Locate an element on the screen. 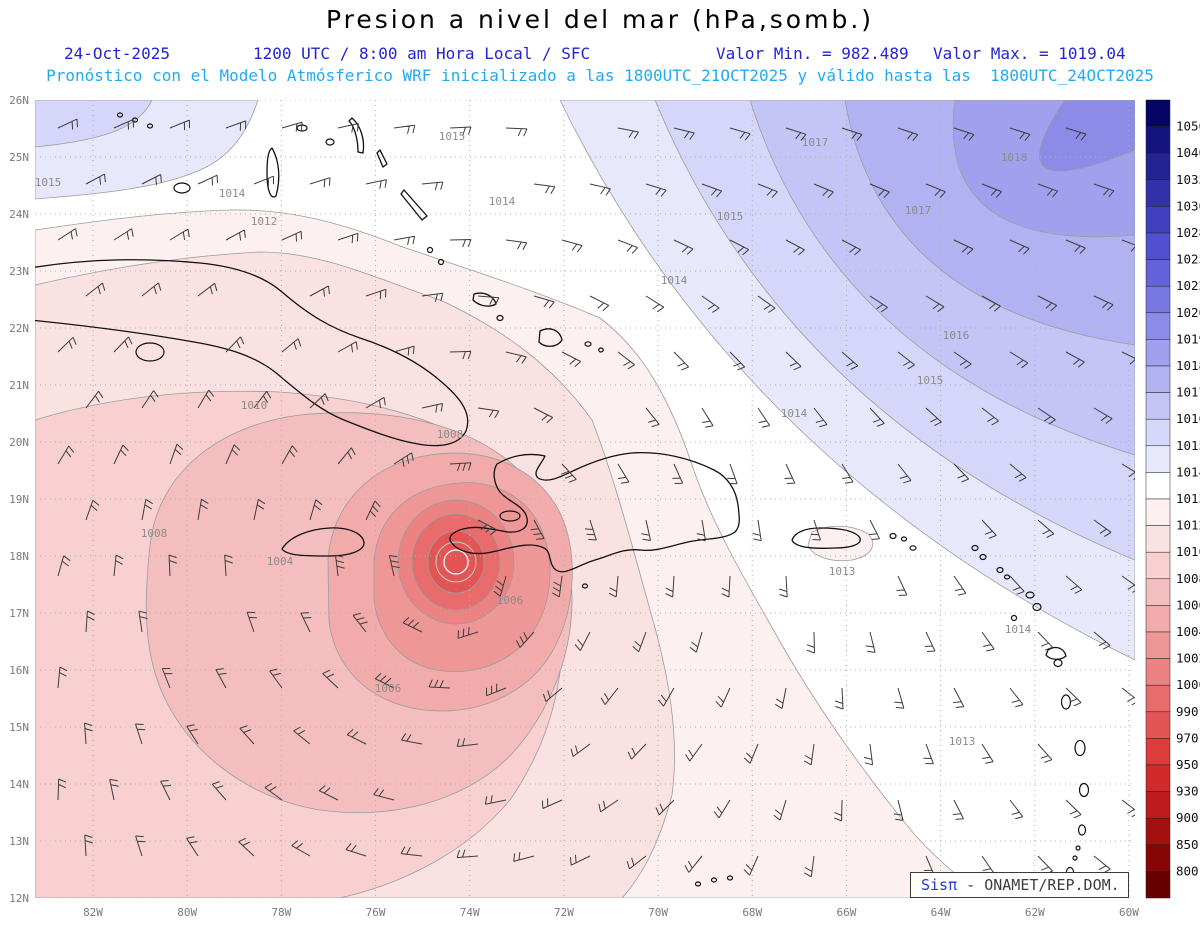 The image size is (1200, 927). sispi-logo: Sis is located at coordinates (935, 885).